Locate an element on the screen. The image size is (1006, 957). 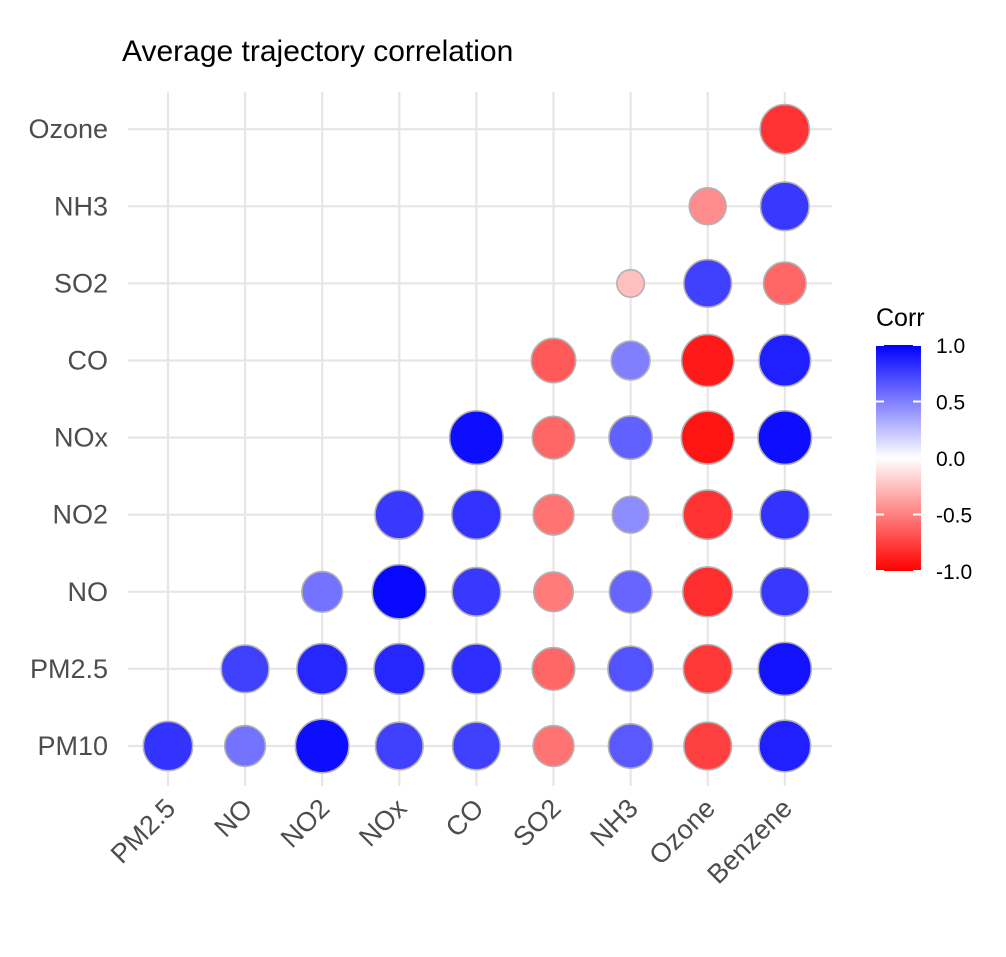
x-tick-label: CO is located at coordinates (465, 818).